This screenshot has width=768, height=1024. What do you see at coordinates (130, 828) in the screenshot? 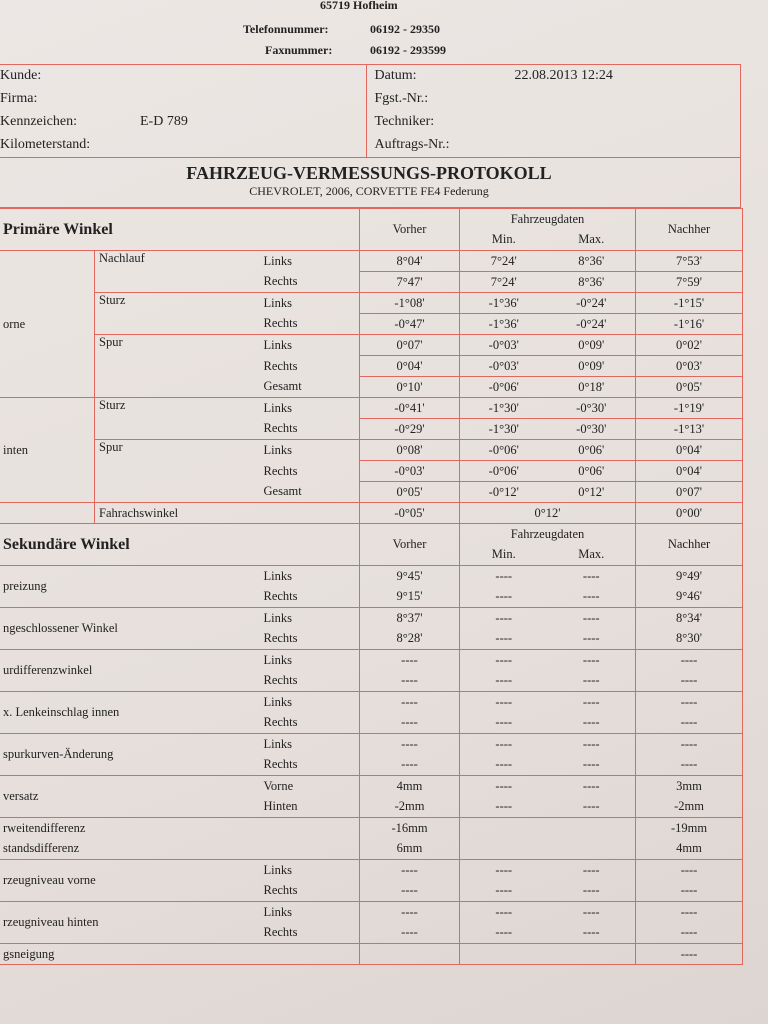
I see `cell: rweitendifferenz` at bounding box center [130, 828].